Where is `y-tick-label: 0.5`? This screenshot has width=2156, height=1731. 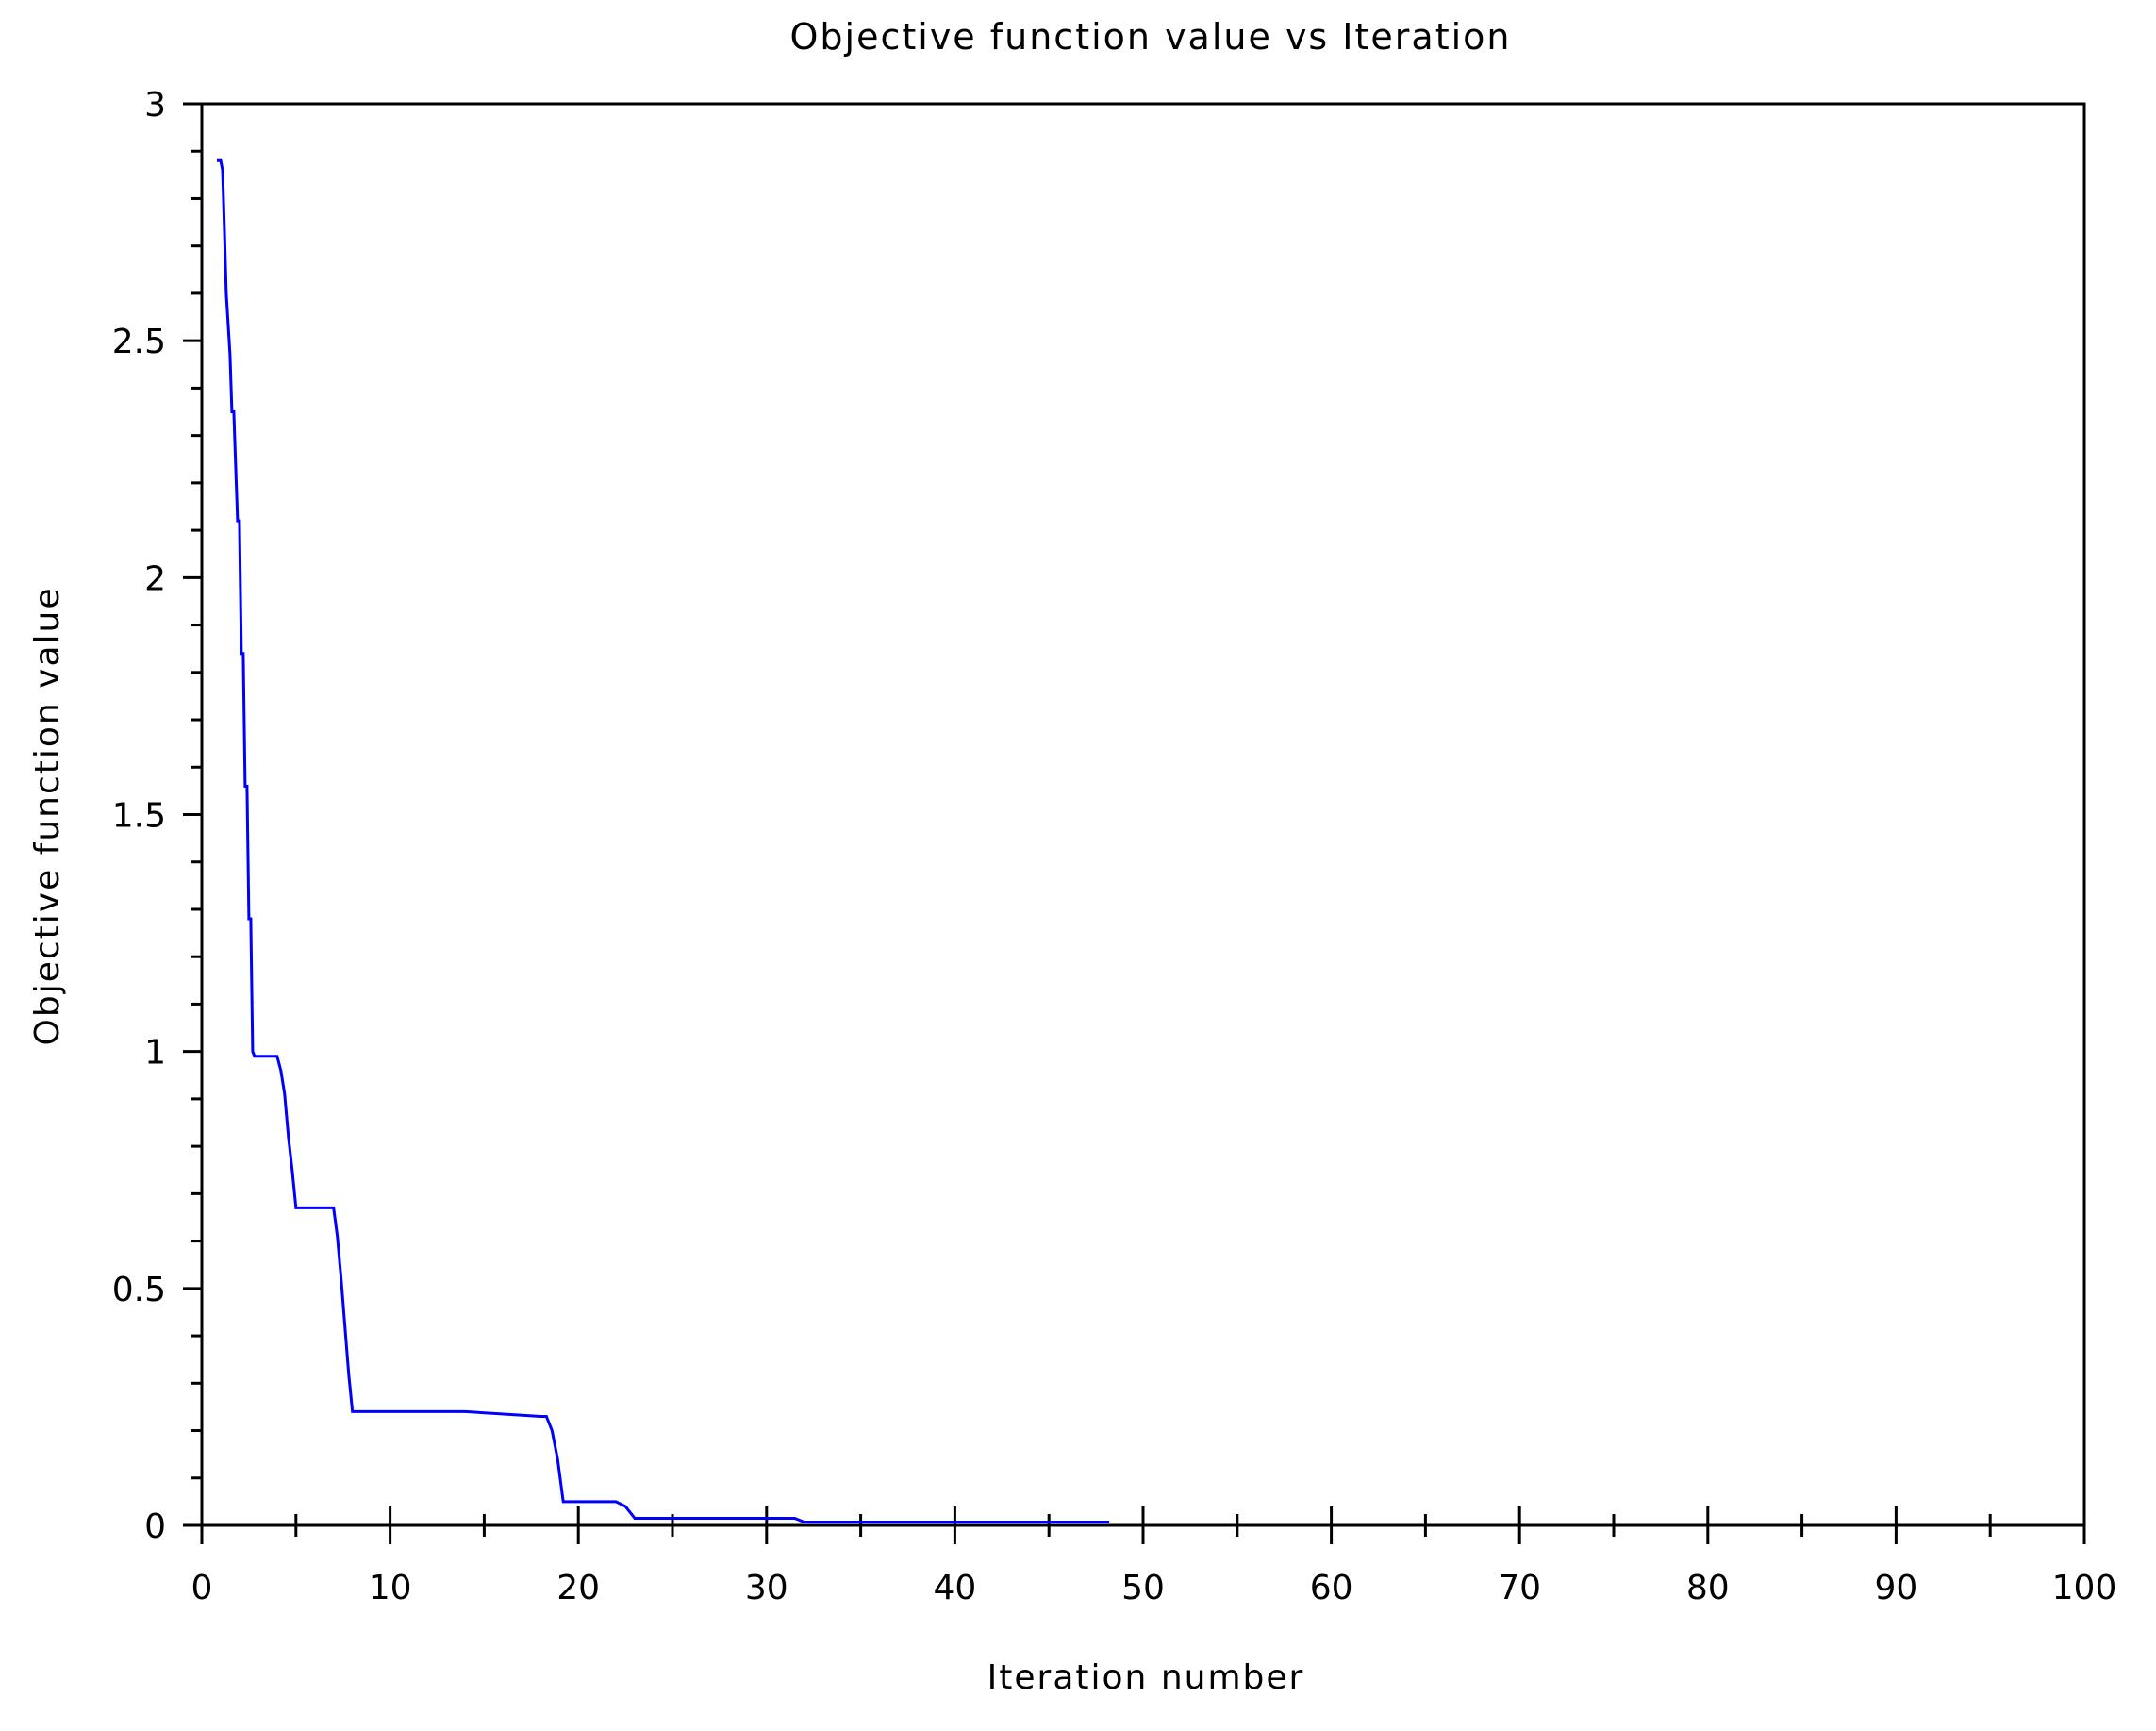
y-tick-label: 0.5 is located at coordinates (139, 1290).